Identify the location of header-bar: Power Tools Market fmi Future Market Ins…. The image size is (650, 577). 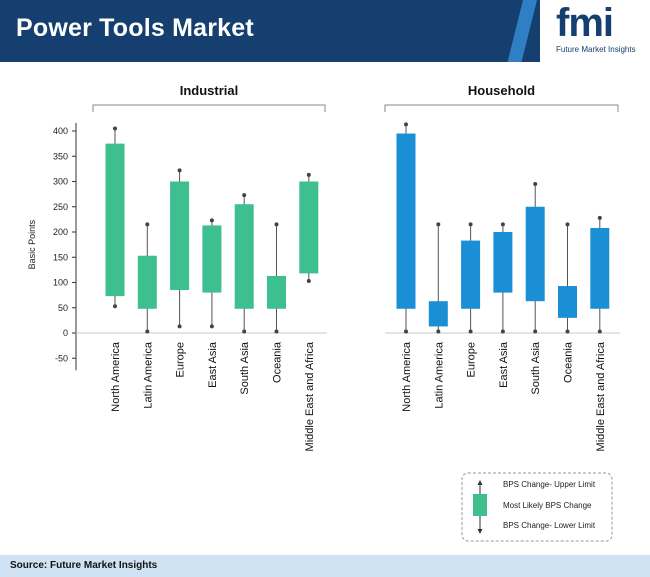
(325, 31).